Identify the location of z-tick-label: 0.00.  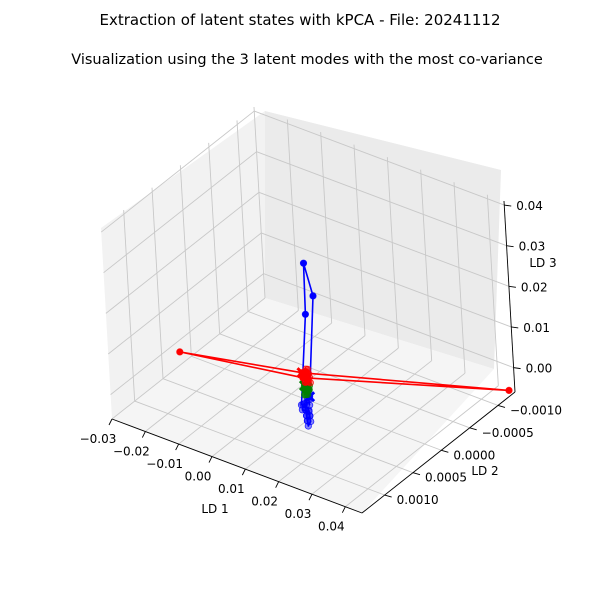
(539, 369).